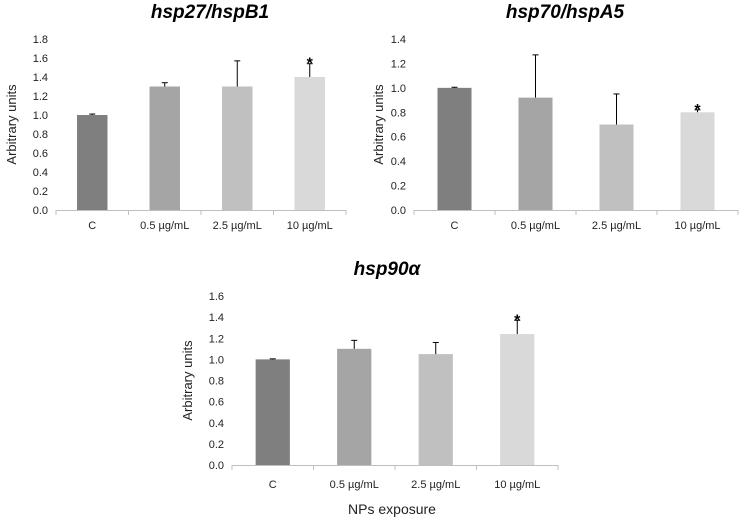  I want to click on chart-title: hsp27/hspB1, so click(210, 12).